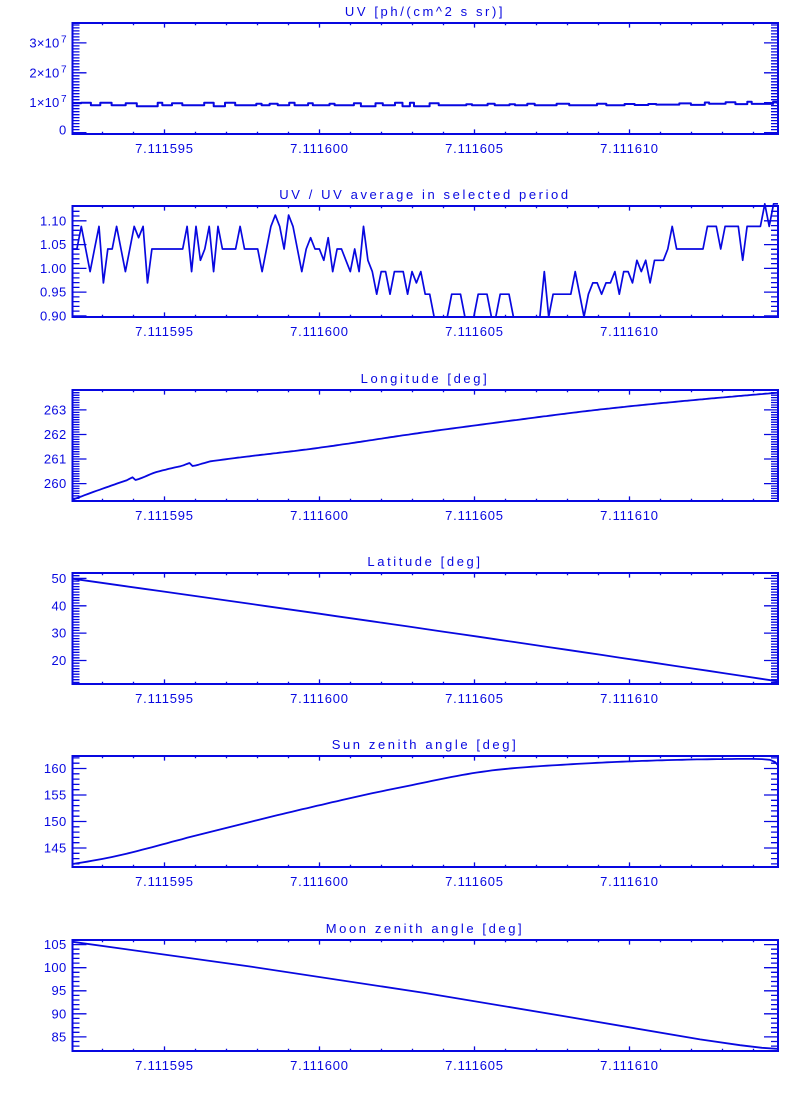 The height and width of the screenshot is (1100, 800). Describe the element at coordinates (58, 605) in the screenshot. I see `svg-text: 40` at that location.